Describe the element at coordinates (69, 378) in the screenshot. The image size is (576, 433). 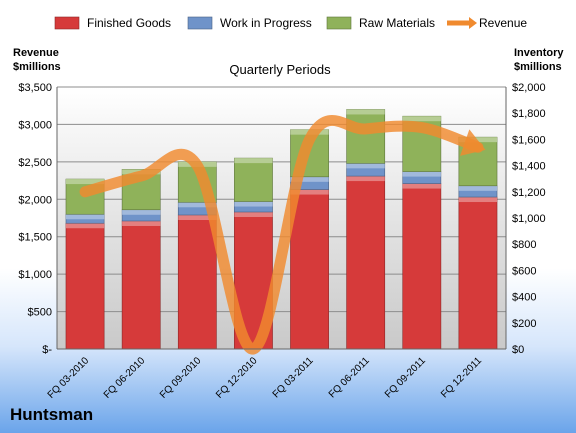
I see `x-tick-label: FQ 03-2010` at that location.